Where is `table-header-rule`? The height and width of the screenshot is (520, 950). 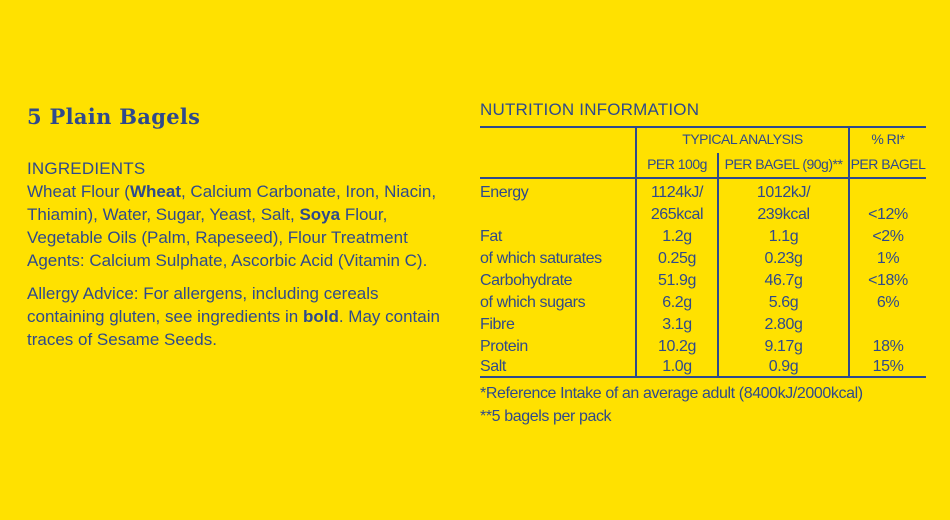 table-header-rule is located at coordinates (703, 178).